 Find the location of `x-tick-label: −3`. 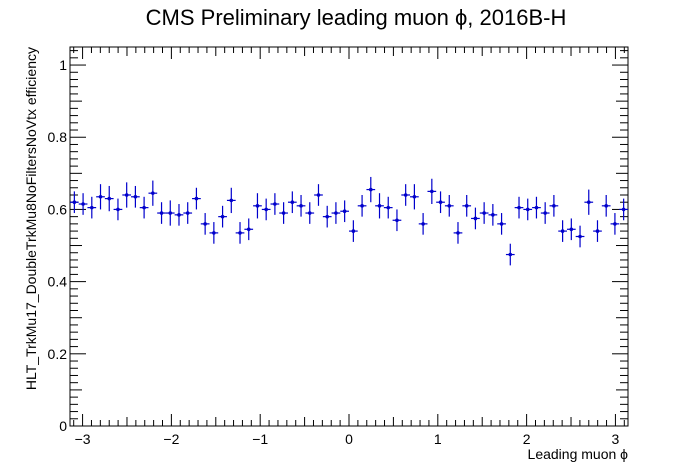

x-tick-label: −3 is located at coordinates (83, 439).